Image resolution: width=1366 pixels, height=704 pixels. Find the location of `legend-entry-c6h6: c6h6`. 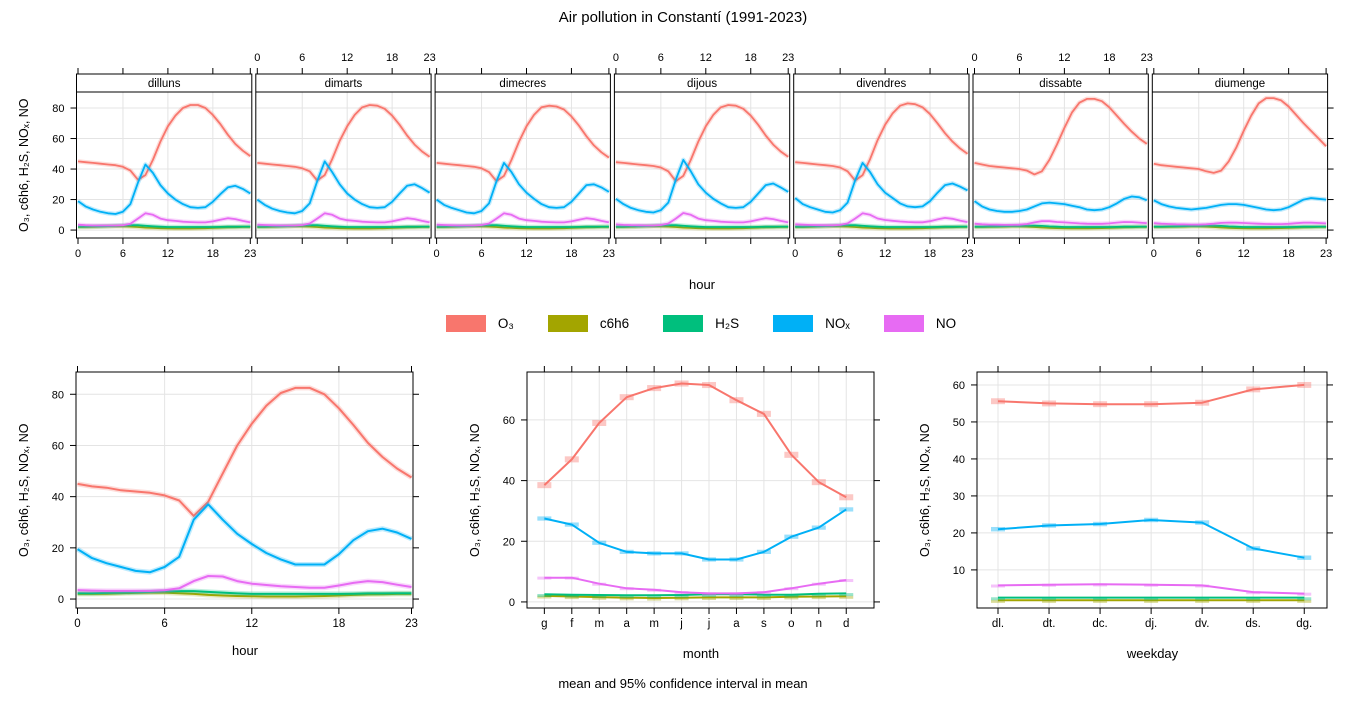

legend-entry-c6h6: c6h6 is located at coordinates (588, 323).